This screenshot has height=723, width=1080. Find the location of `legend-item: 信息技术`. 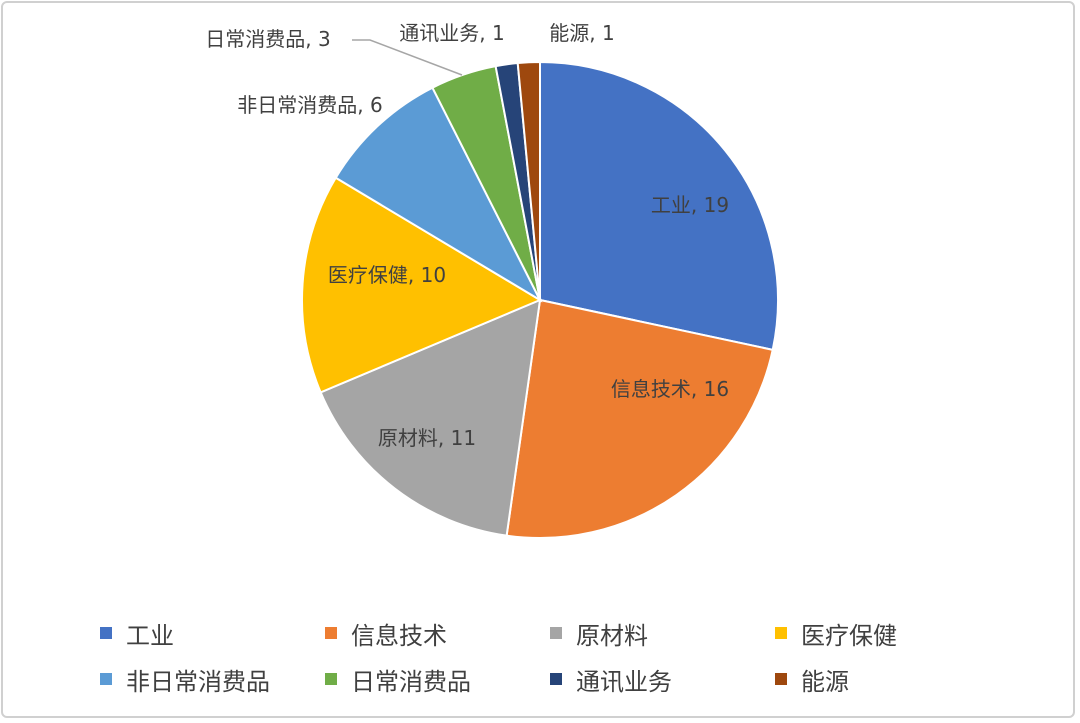

legend-item: 信息技术 is located at coordinates (437, 633).